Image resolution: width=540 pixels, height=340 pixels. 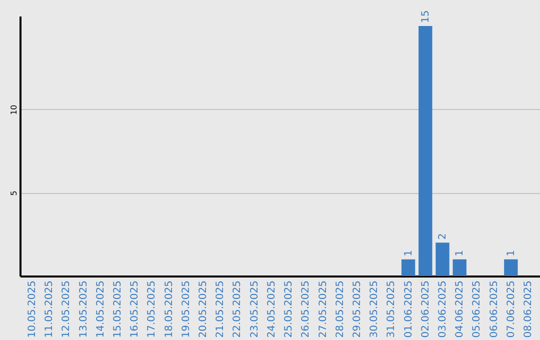 I want to click on x-tick-label: 21.05.2025, so click(x=220, y=309).